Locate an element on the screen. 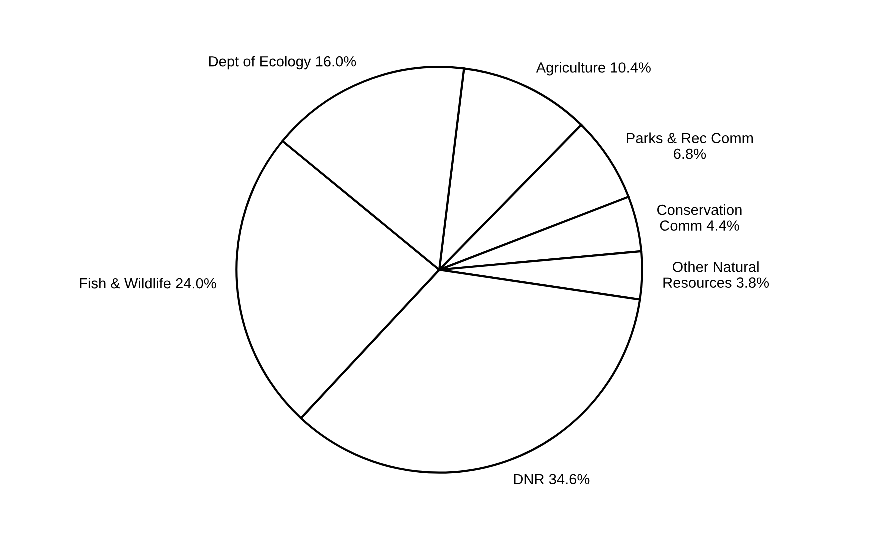  slice-label: Conservation Comm 4.4% is located at coordinates (700, 217).